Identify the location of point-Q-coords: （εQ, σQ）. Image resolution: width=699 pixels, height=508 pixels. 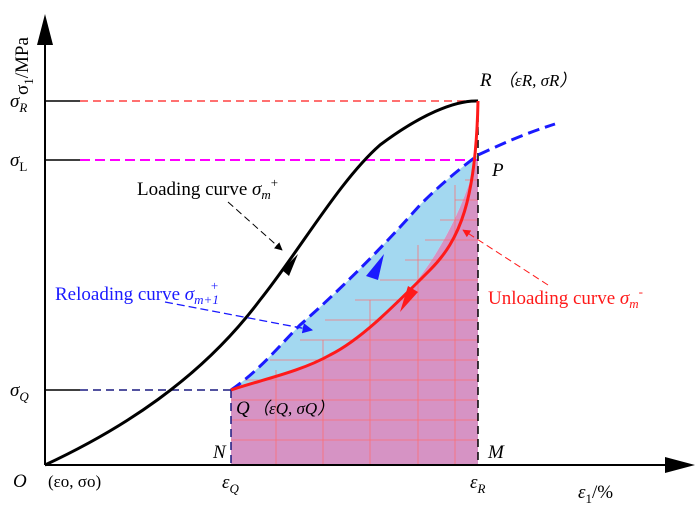
(293, 408).